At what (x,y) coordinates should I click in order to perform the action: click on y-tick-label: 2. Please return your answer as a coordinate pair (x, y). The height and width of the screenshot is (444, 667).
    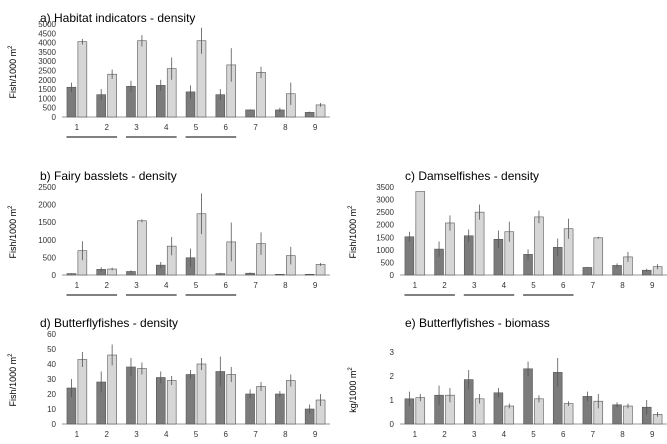
    Looking at the image, I should click on (392, 376).